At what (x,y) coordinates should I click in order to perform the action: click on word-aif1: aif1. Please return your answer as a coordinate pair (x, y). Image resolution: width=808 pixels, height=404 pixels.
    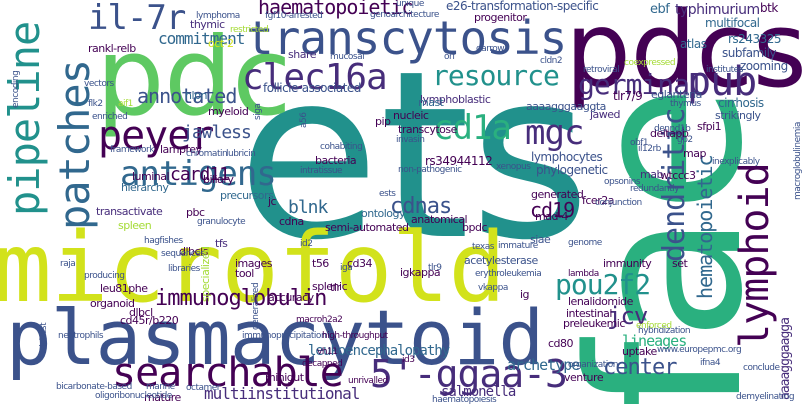
    Looking at the image, I should click on (125, 104).